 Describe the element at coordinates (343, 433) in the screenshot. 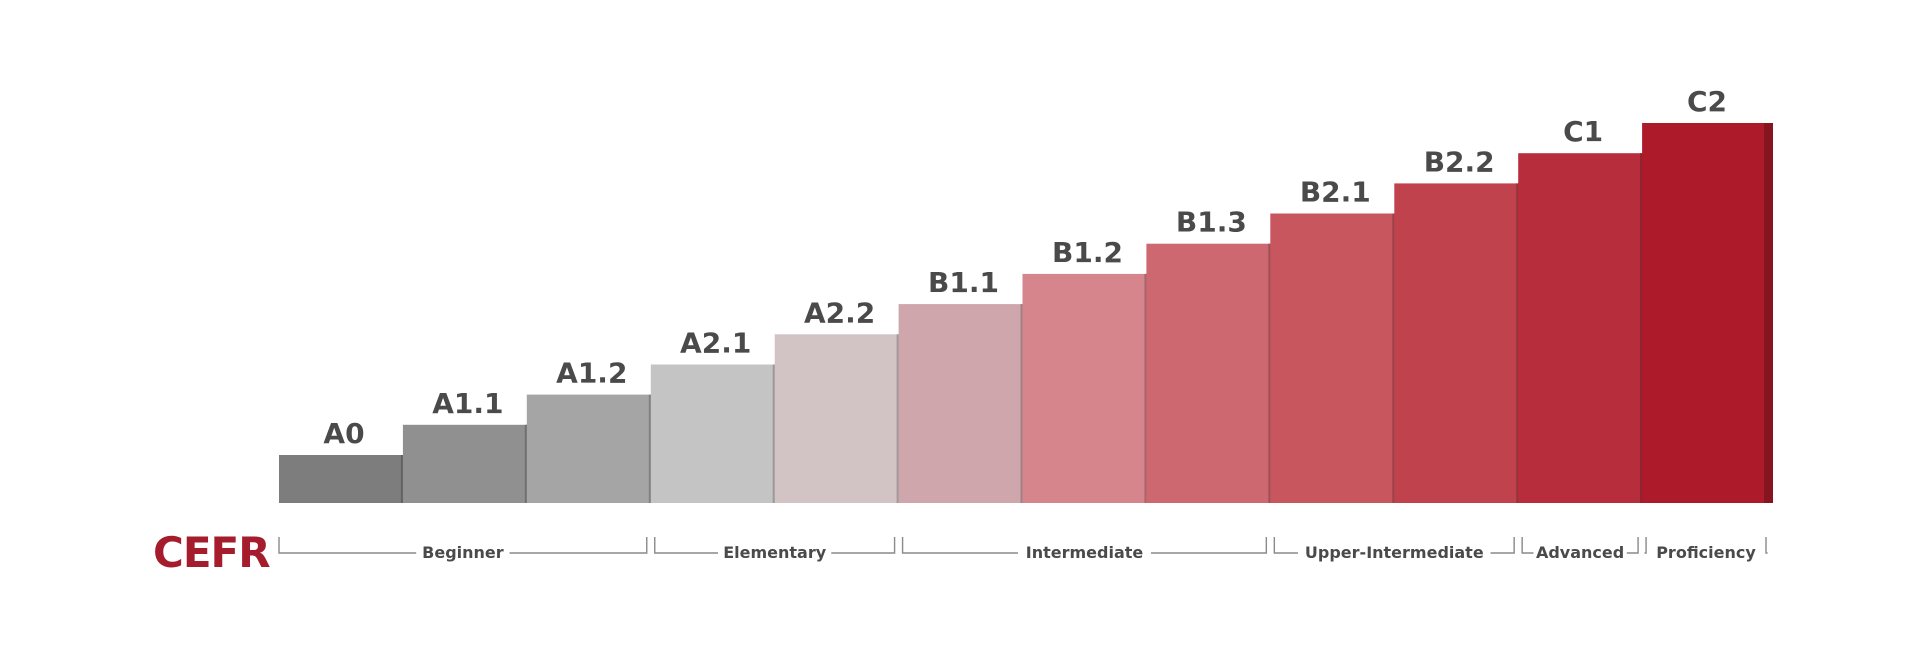

I see `level-label-A0: A0` at that location.